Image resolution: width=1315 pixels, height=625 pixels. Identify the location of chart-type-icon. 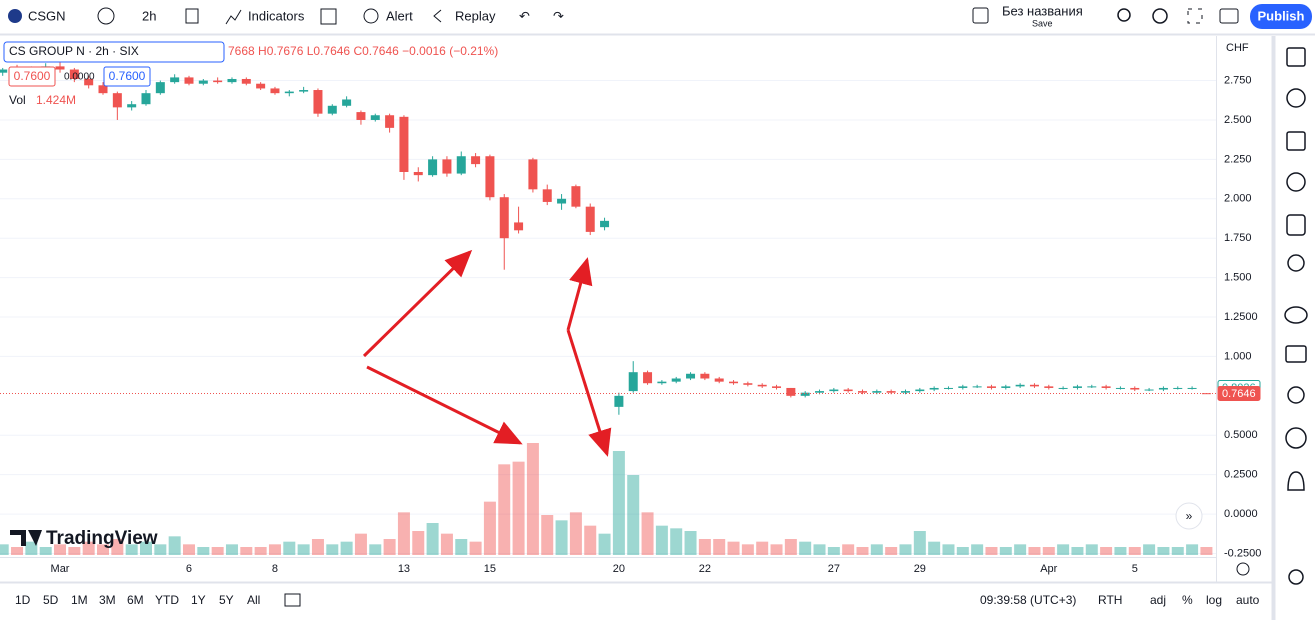
(192, 16).